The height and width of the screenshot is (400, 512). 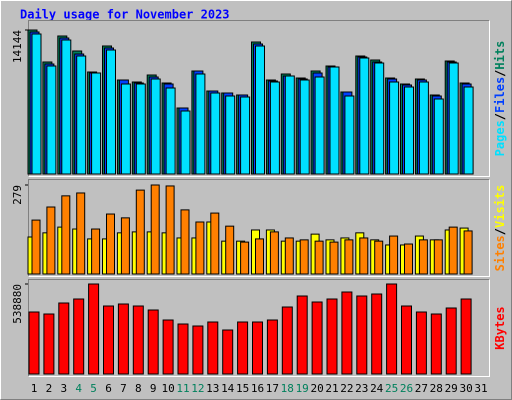 I want to click on x-tick-label: 17, so click(x=272, y=388).